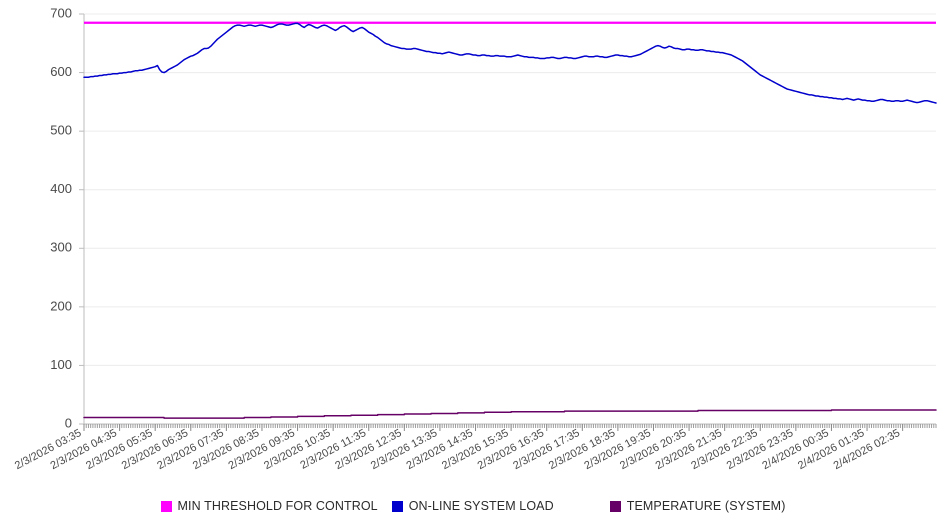  Describe the element at coordinates (510, 63) in the screenshot. I see `series-on-line-system-load` at that location.